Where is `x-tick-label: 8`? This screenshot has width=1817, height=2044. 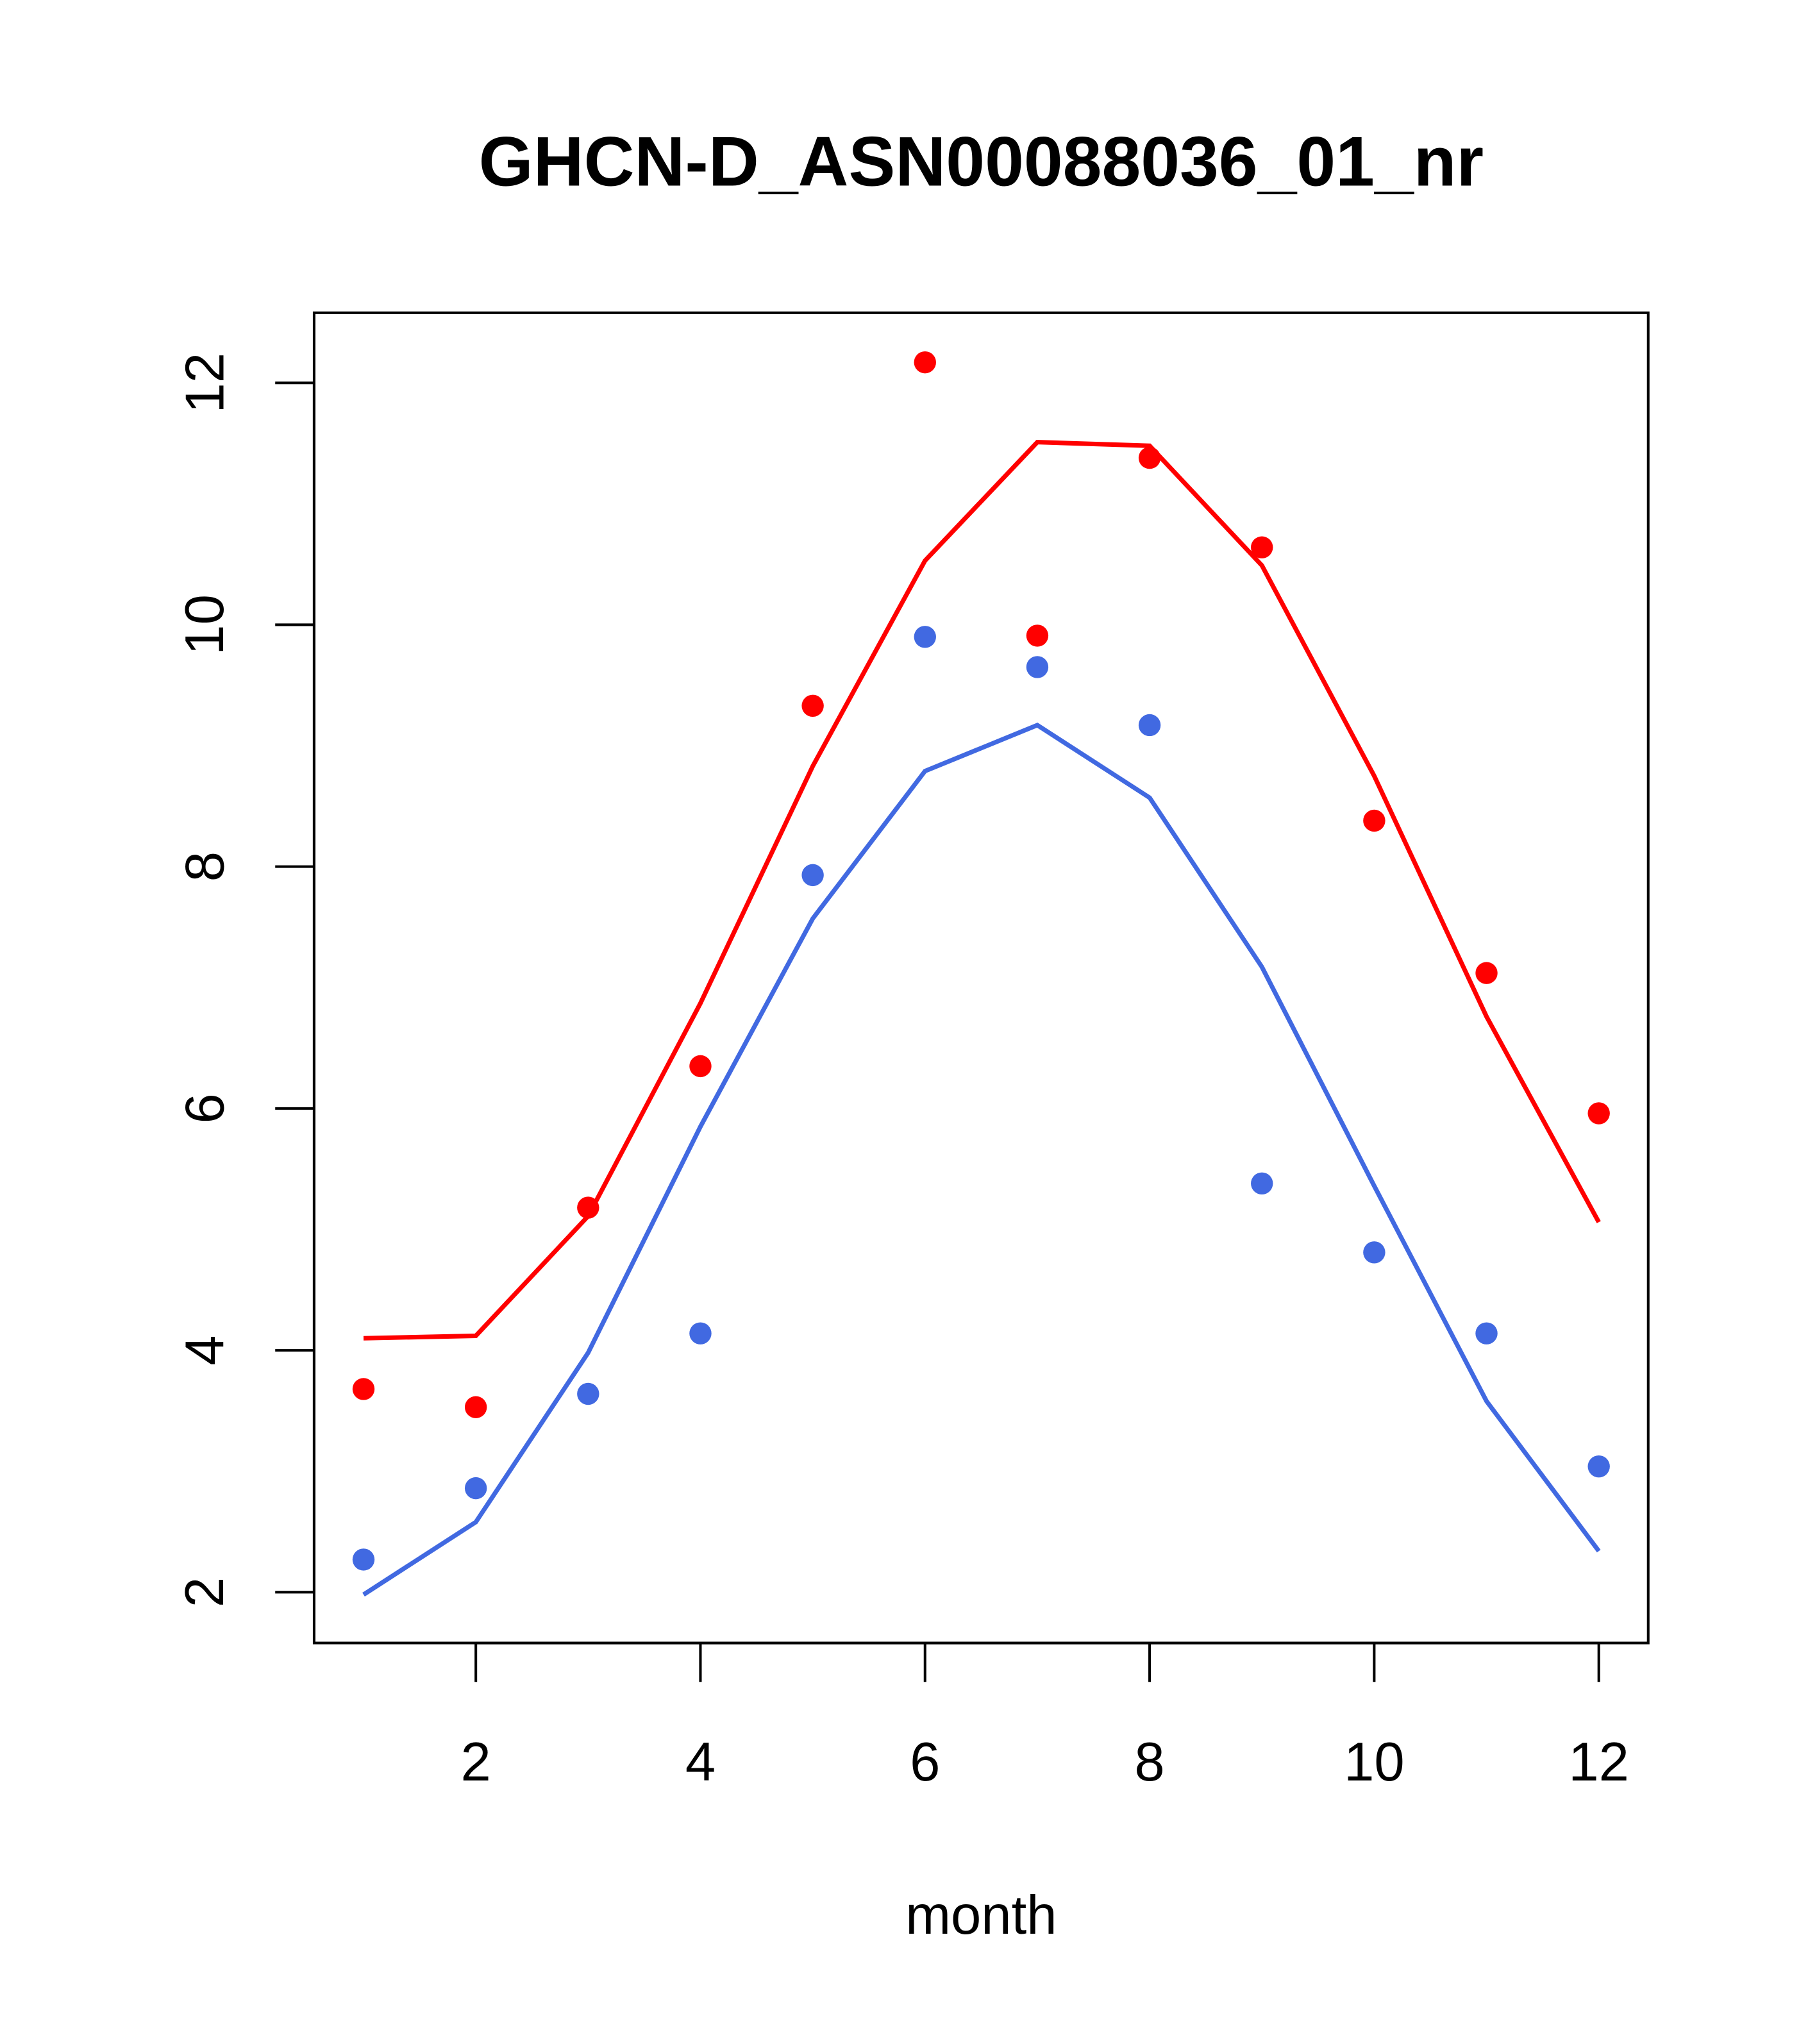
x-tick-label: 8 is located at coordinates (1149, 1763).